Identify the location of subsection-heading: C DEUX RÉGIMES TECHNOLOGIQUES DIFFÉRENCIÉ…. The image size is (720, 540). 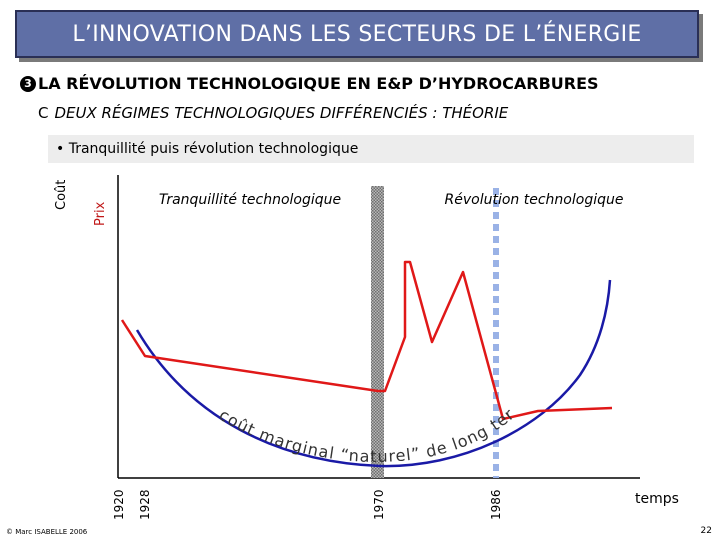
(273, 113).